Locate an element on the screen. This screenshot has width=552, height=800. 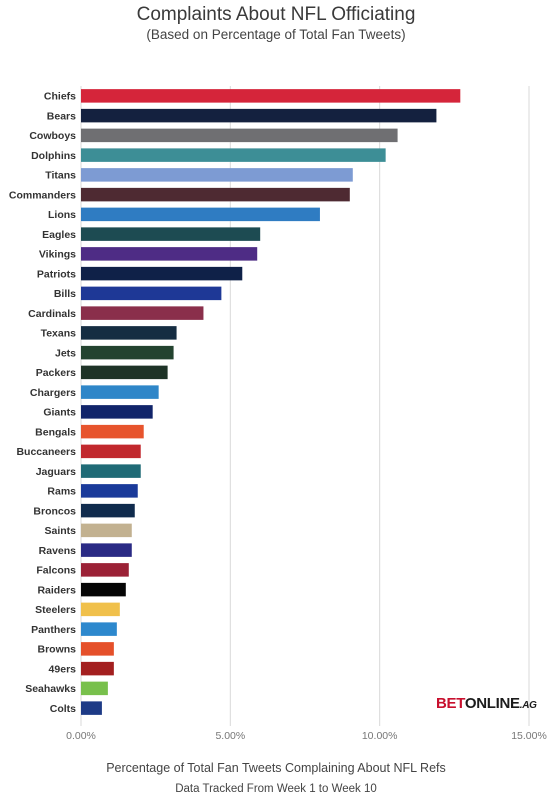
category-label: Cardinals is located at coordinates (52, 314).